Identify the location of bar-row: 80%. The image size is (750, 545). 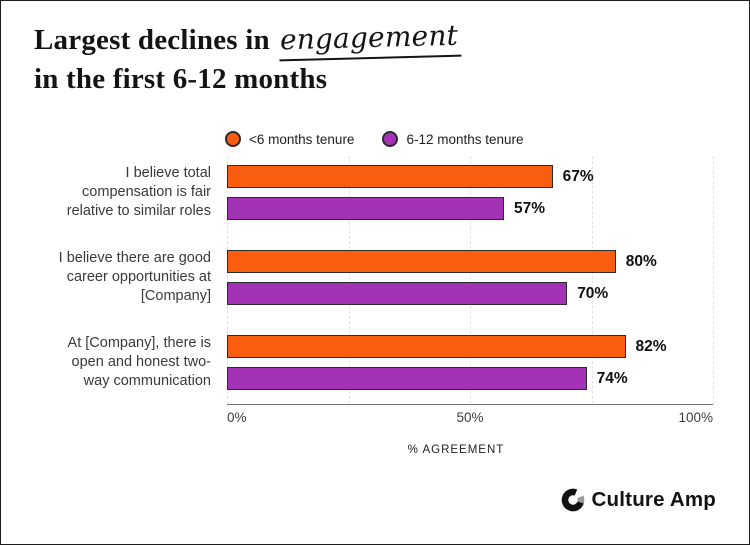
(470, 261).